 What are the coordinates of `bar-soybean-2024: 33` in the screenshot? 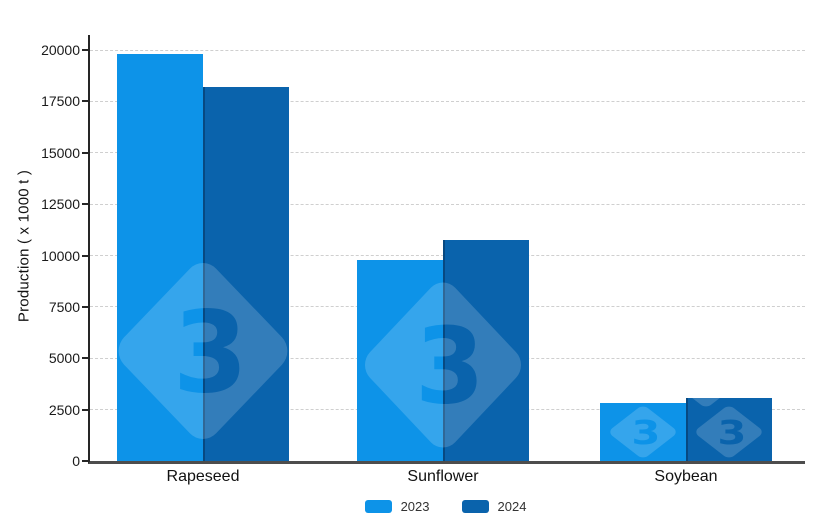 It's located at (729, 429).